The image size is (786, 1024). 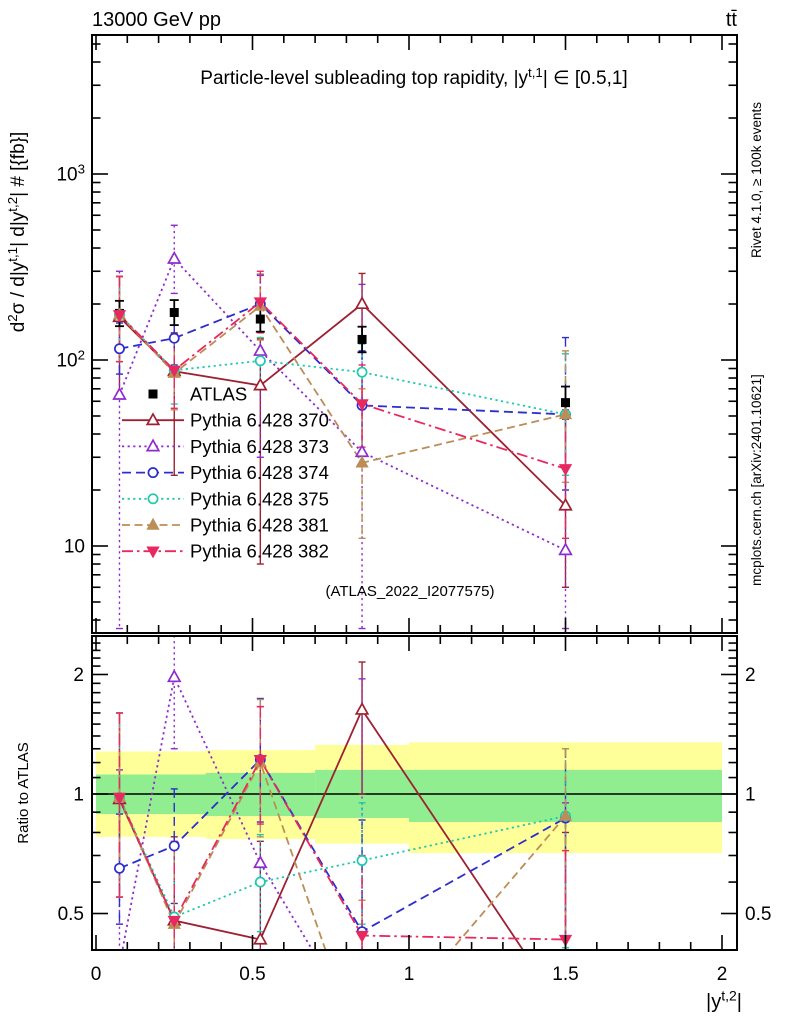 I want to click on legend-item: Pythia 6.428 374, so click(x=225, y=472).